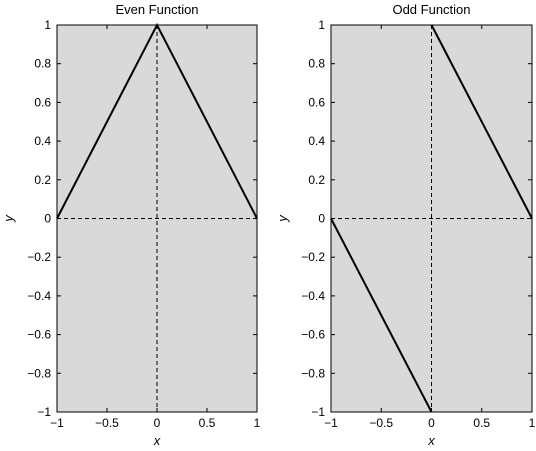  I want to click on chart-title: Odd Function, so click(431, 9).